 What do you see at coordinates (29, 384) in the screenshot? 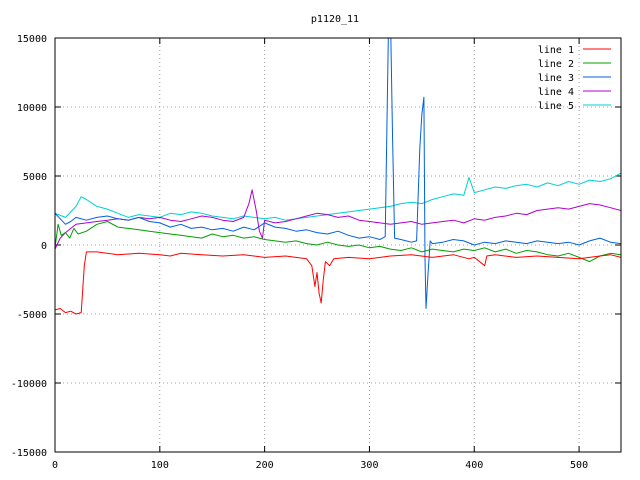
I see `y-tick-label: -10000` at bounding box center [29, 384].